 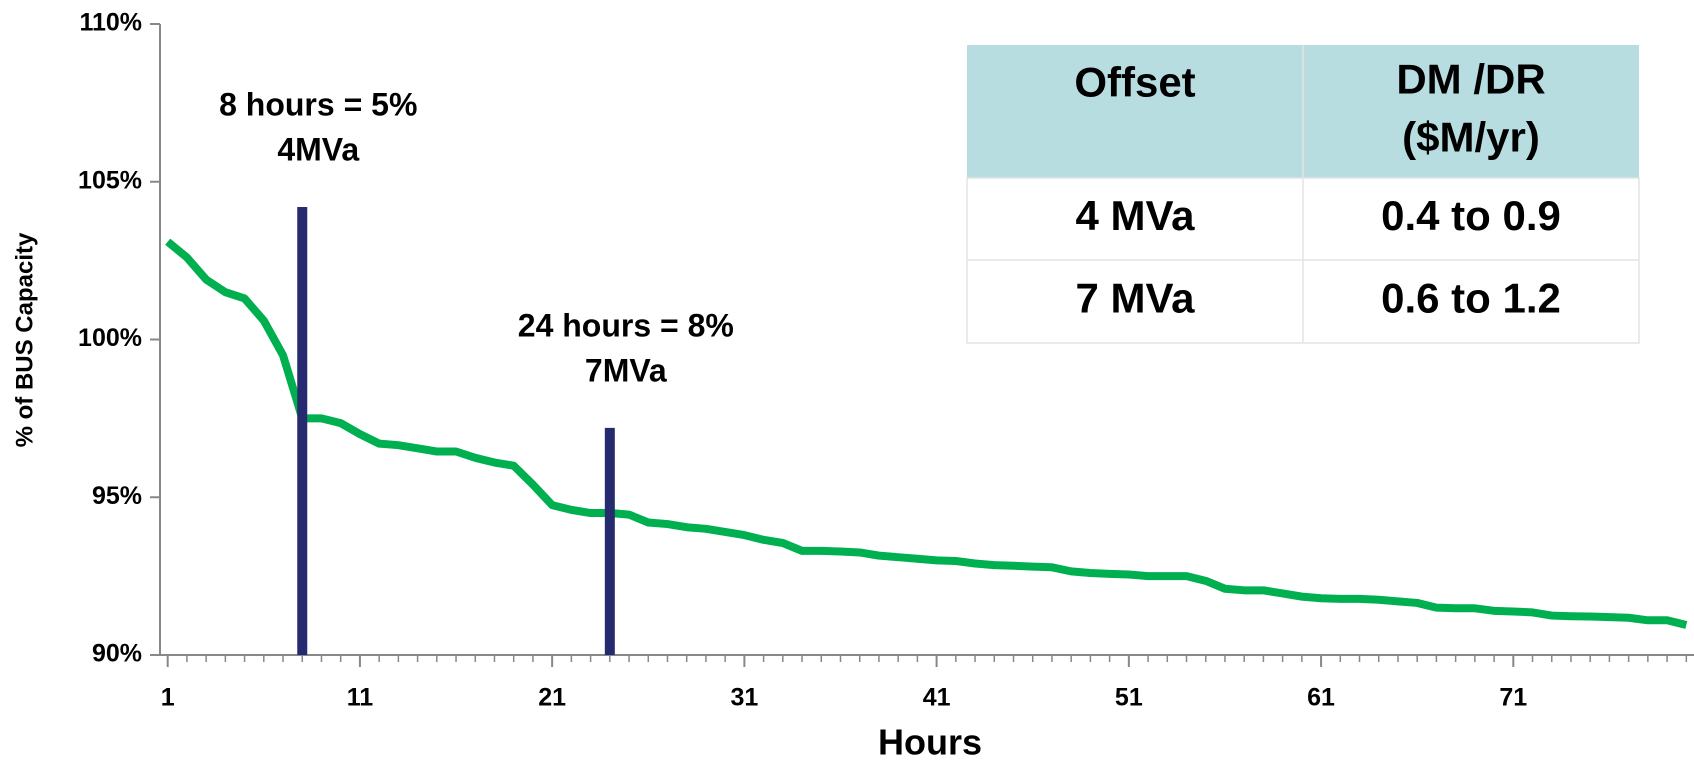 What do you see at coordinates (318, 104) in the screenshot?
I see `annotation: 8 hours = 5%` at bounding box center [318, 104].